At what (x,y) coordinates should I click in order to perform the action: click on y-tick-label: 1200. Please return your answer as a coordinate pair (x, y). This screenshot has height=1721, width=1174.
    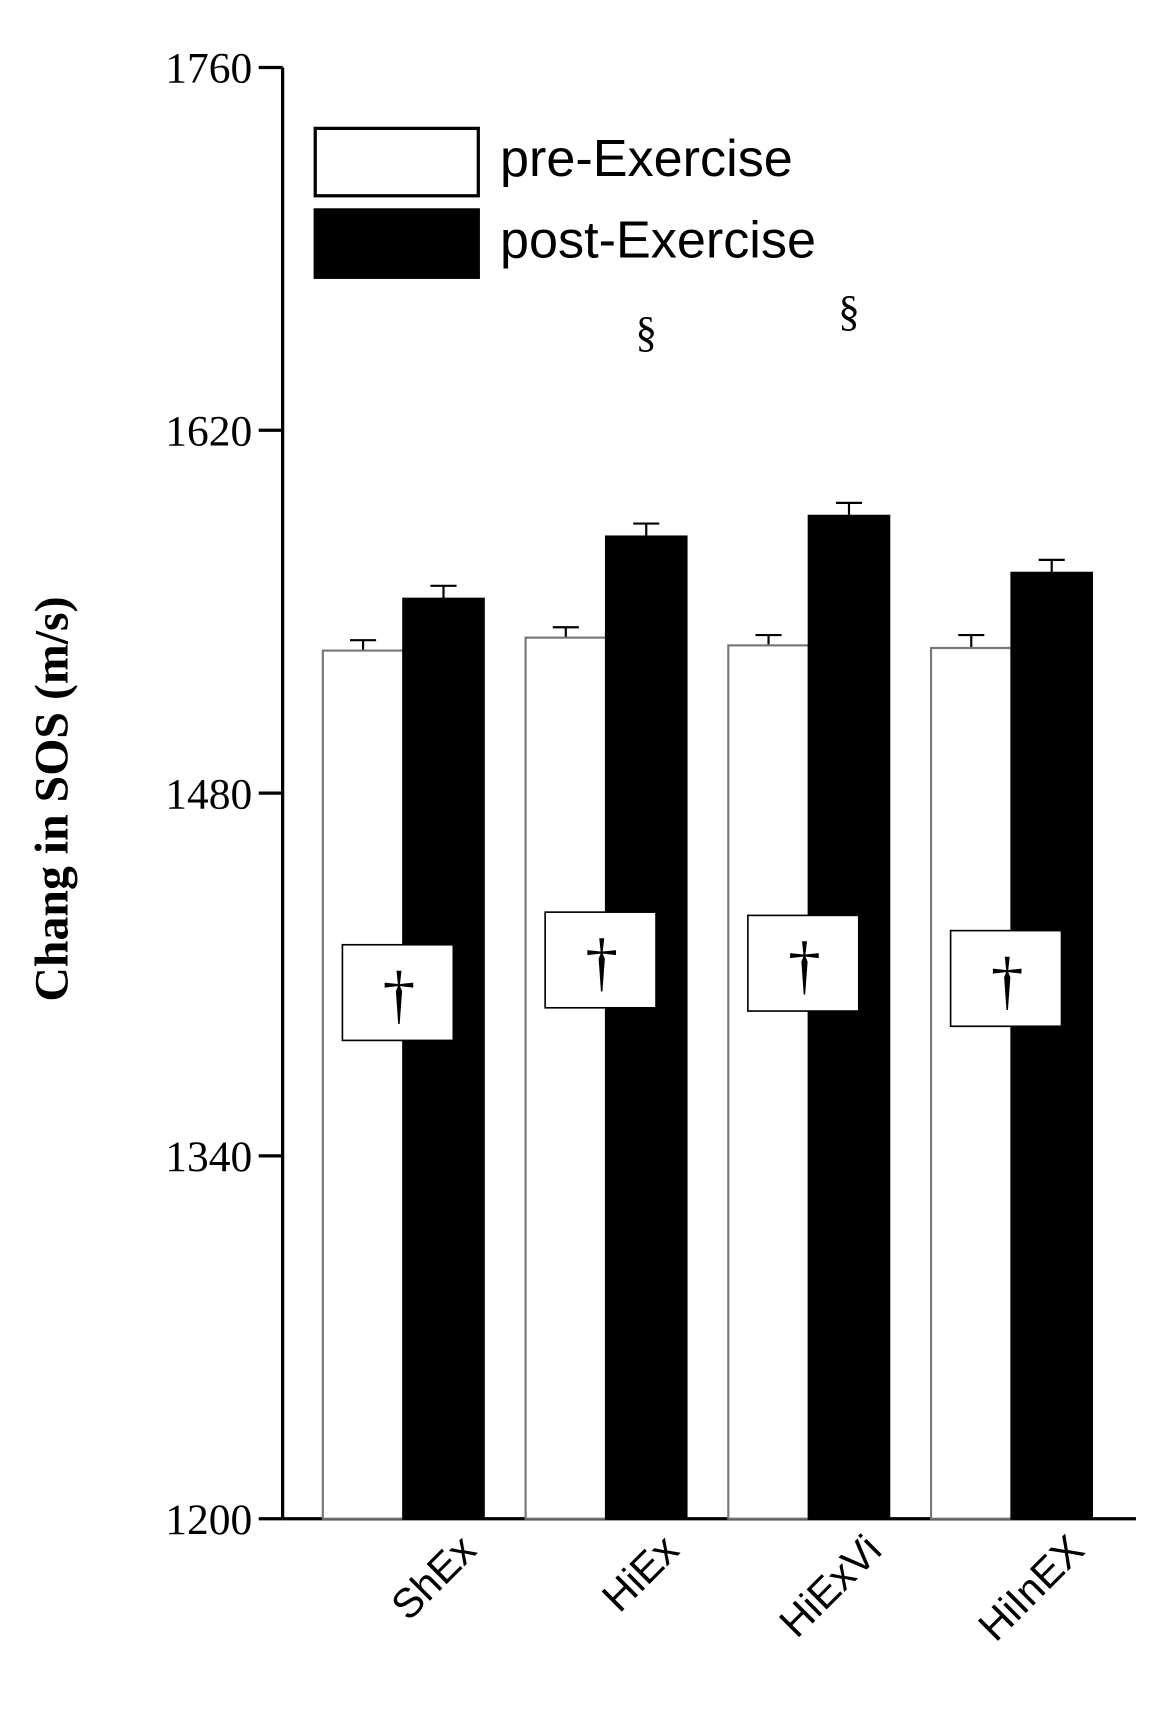
    Looking at the image, I should click on (208, 1520).